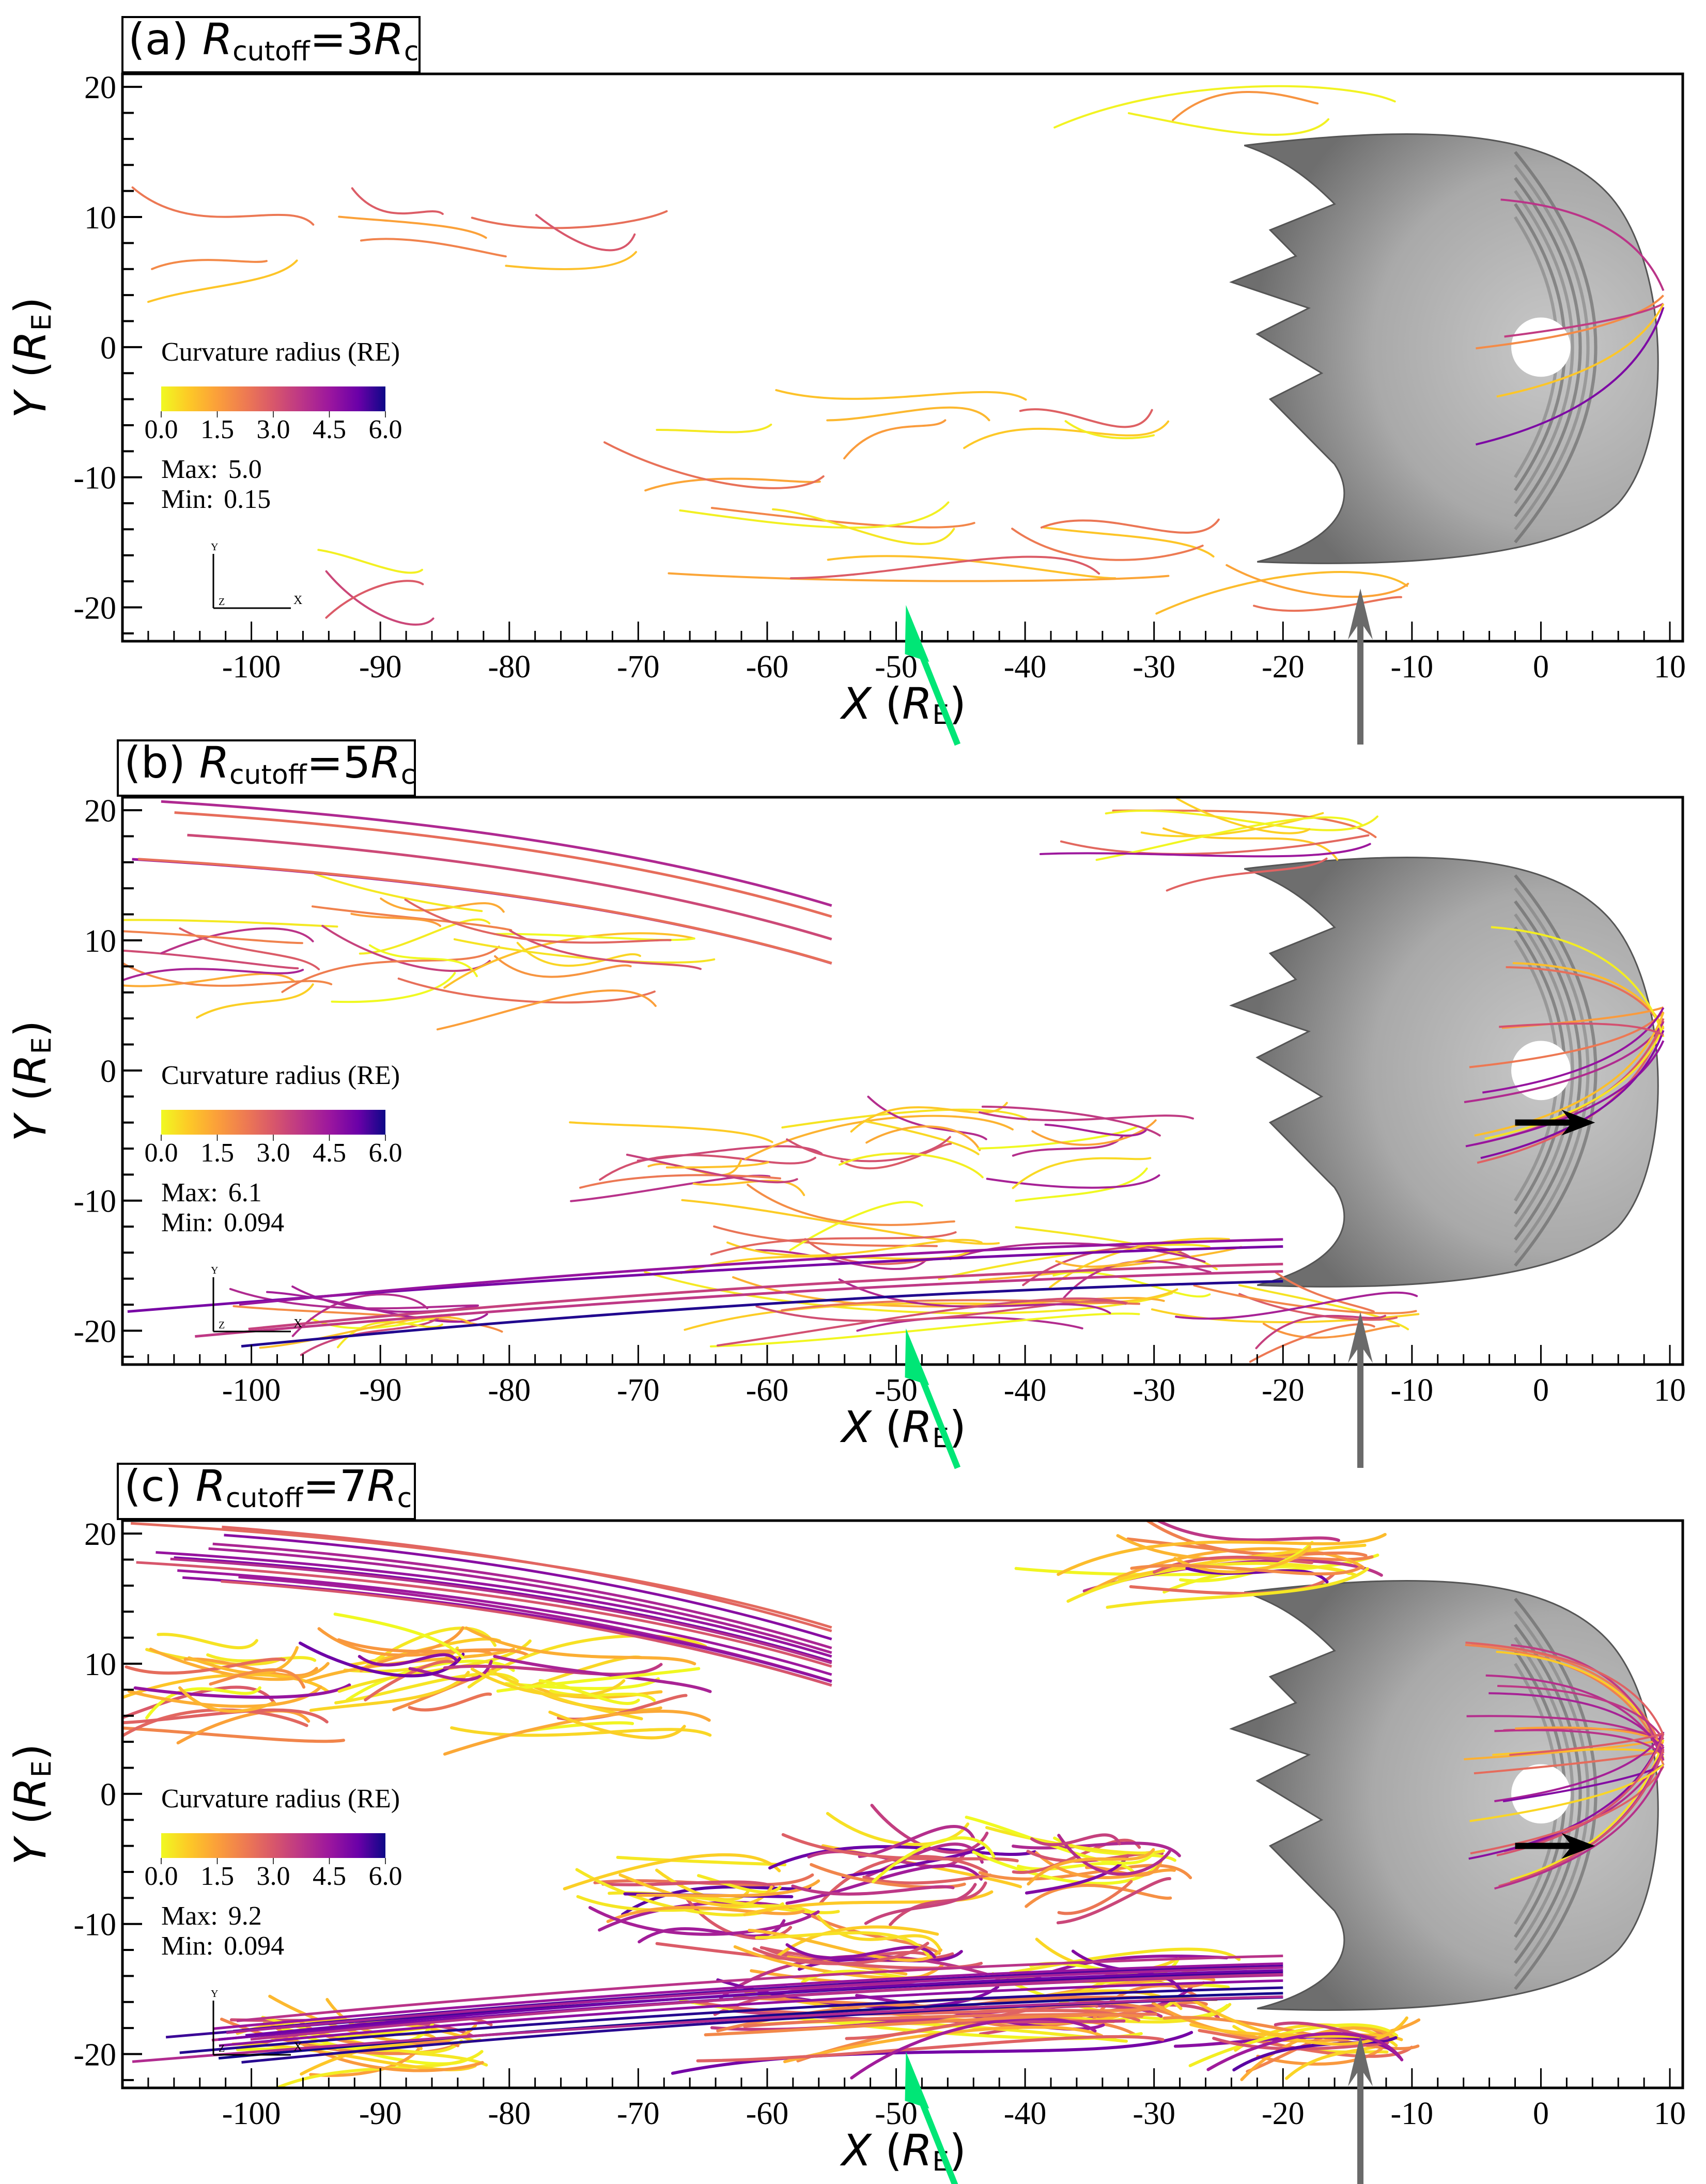 Image resolution: width=1706 pixels, height=2184 pixels. What do you see at coordinates (1541, 347) in the screenshot?
I see `earth-hole` at bounding box center [1541, 347].